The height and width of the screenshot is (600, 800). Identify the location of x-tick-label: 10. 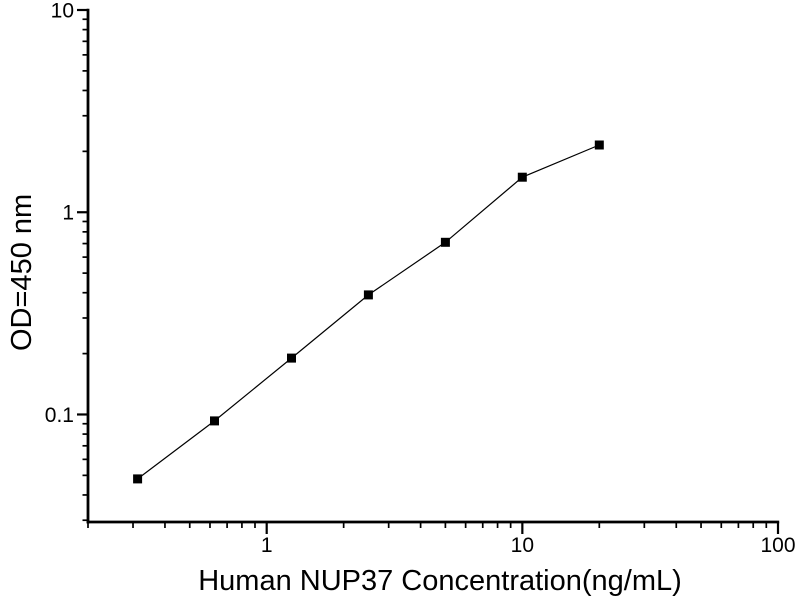
(522, 545).